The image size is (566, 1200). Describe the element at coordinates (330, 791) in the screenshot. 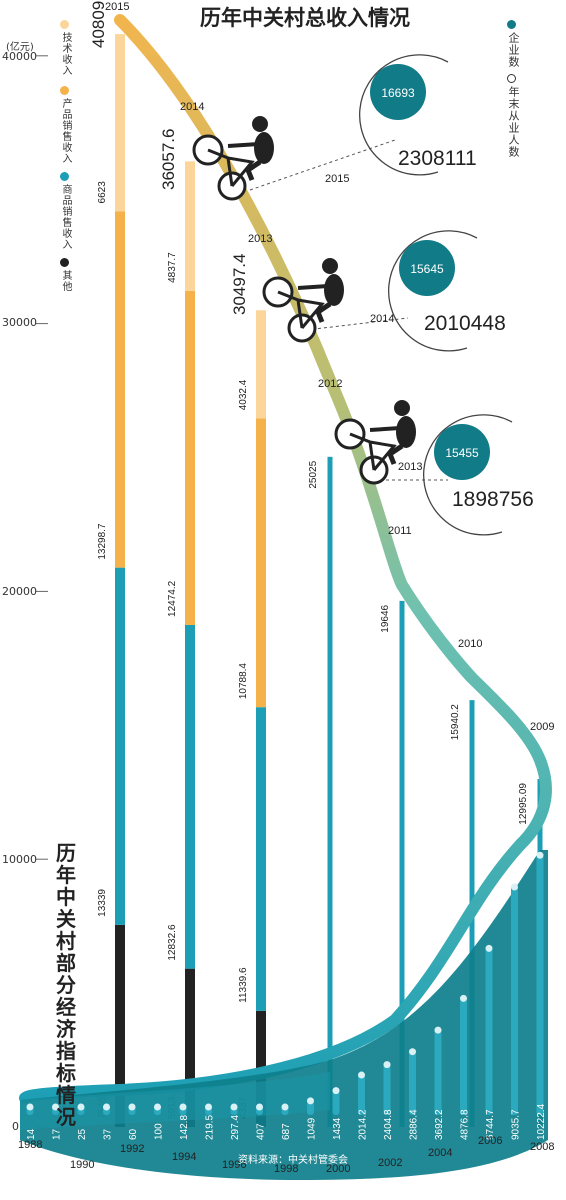

I see `total-bar-2012` at that location.